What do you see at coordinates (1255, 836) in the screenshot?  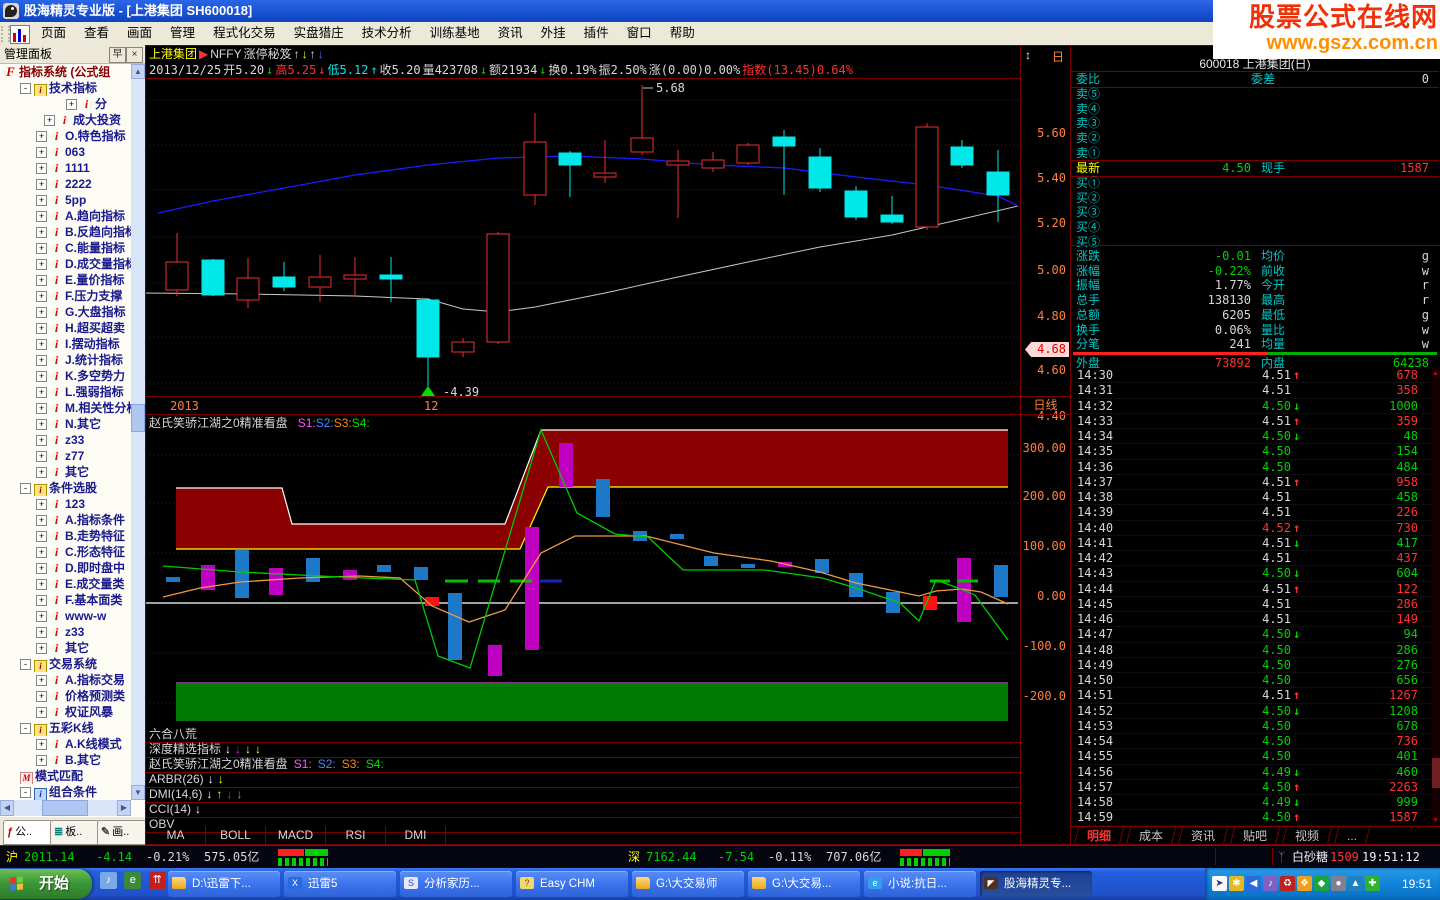 I see `quote-tab-贴吧: 贴吧` at bounding box center [1255, 836].